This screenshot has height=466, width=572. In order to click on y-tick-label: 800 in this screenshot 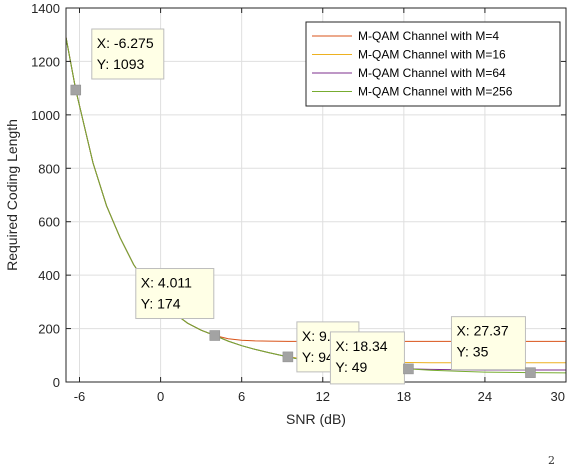, I will do `click(49, 168)`.